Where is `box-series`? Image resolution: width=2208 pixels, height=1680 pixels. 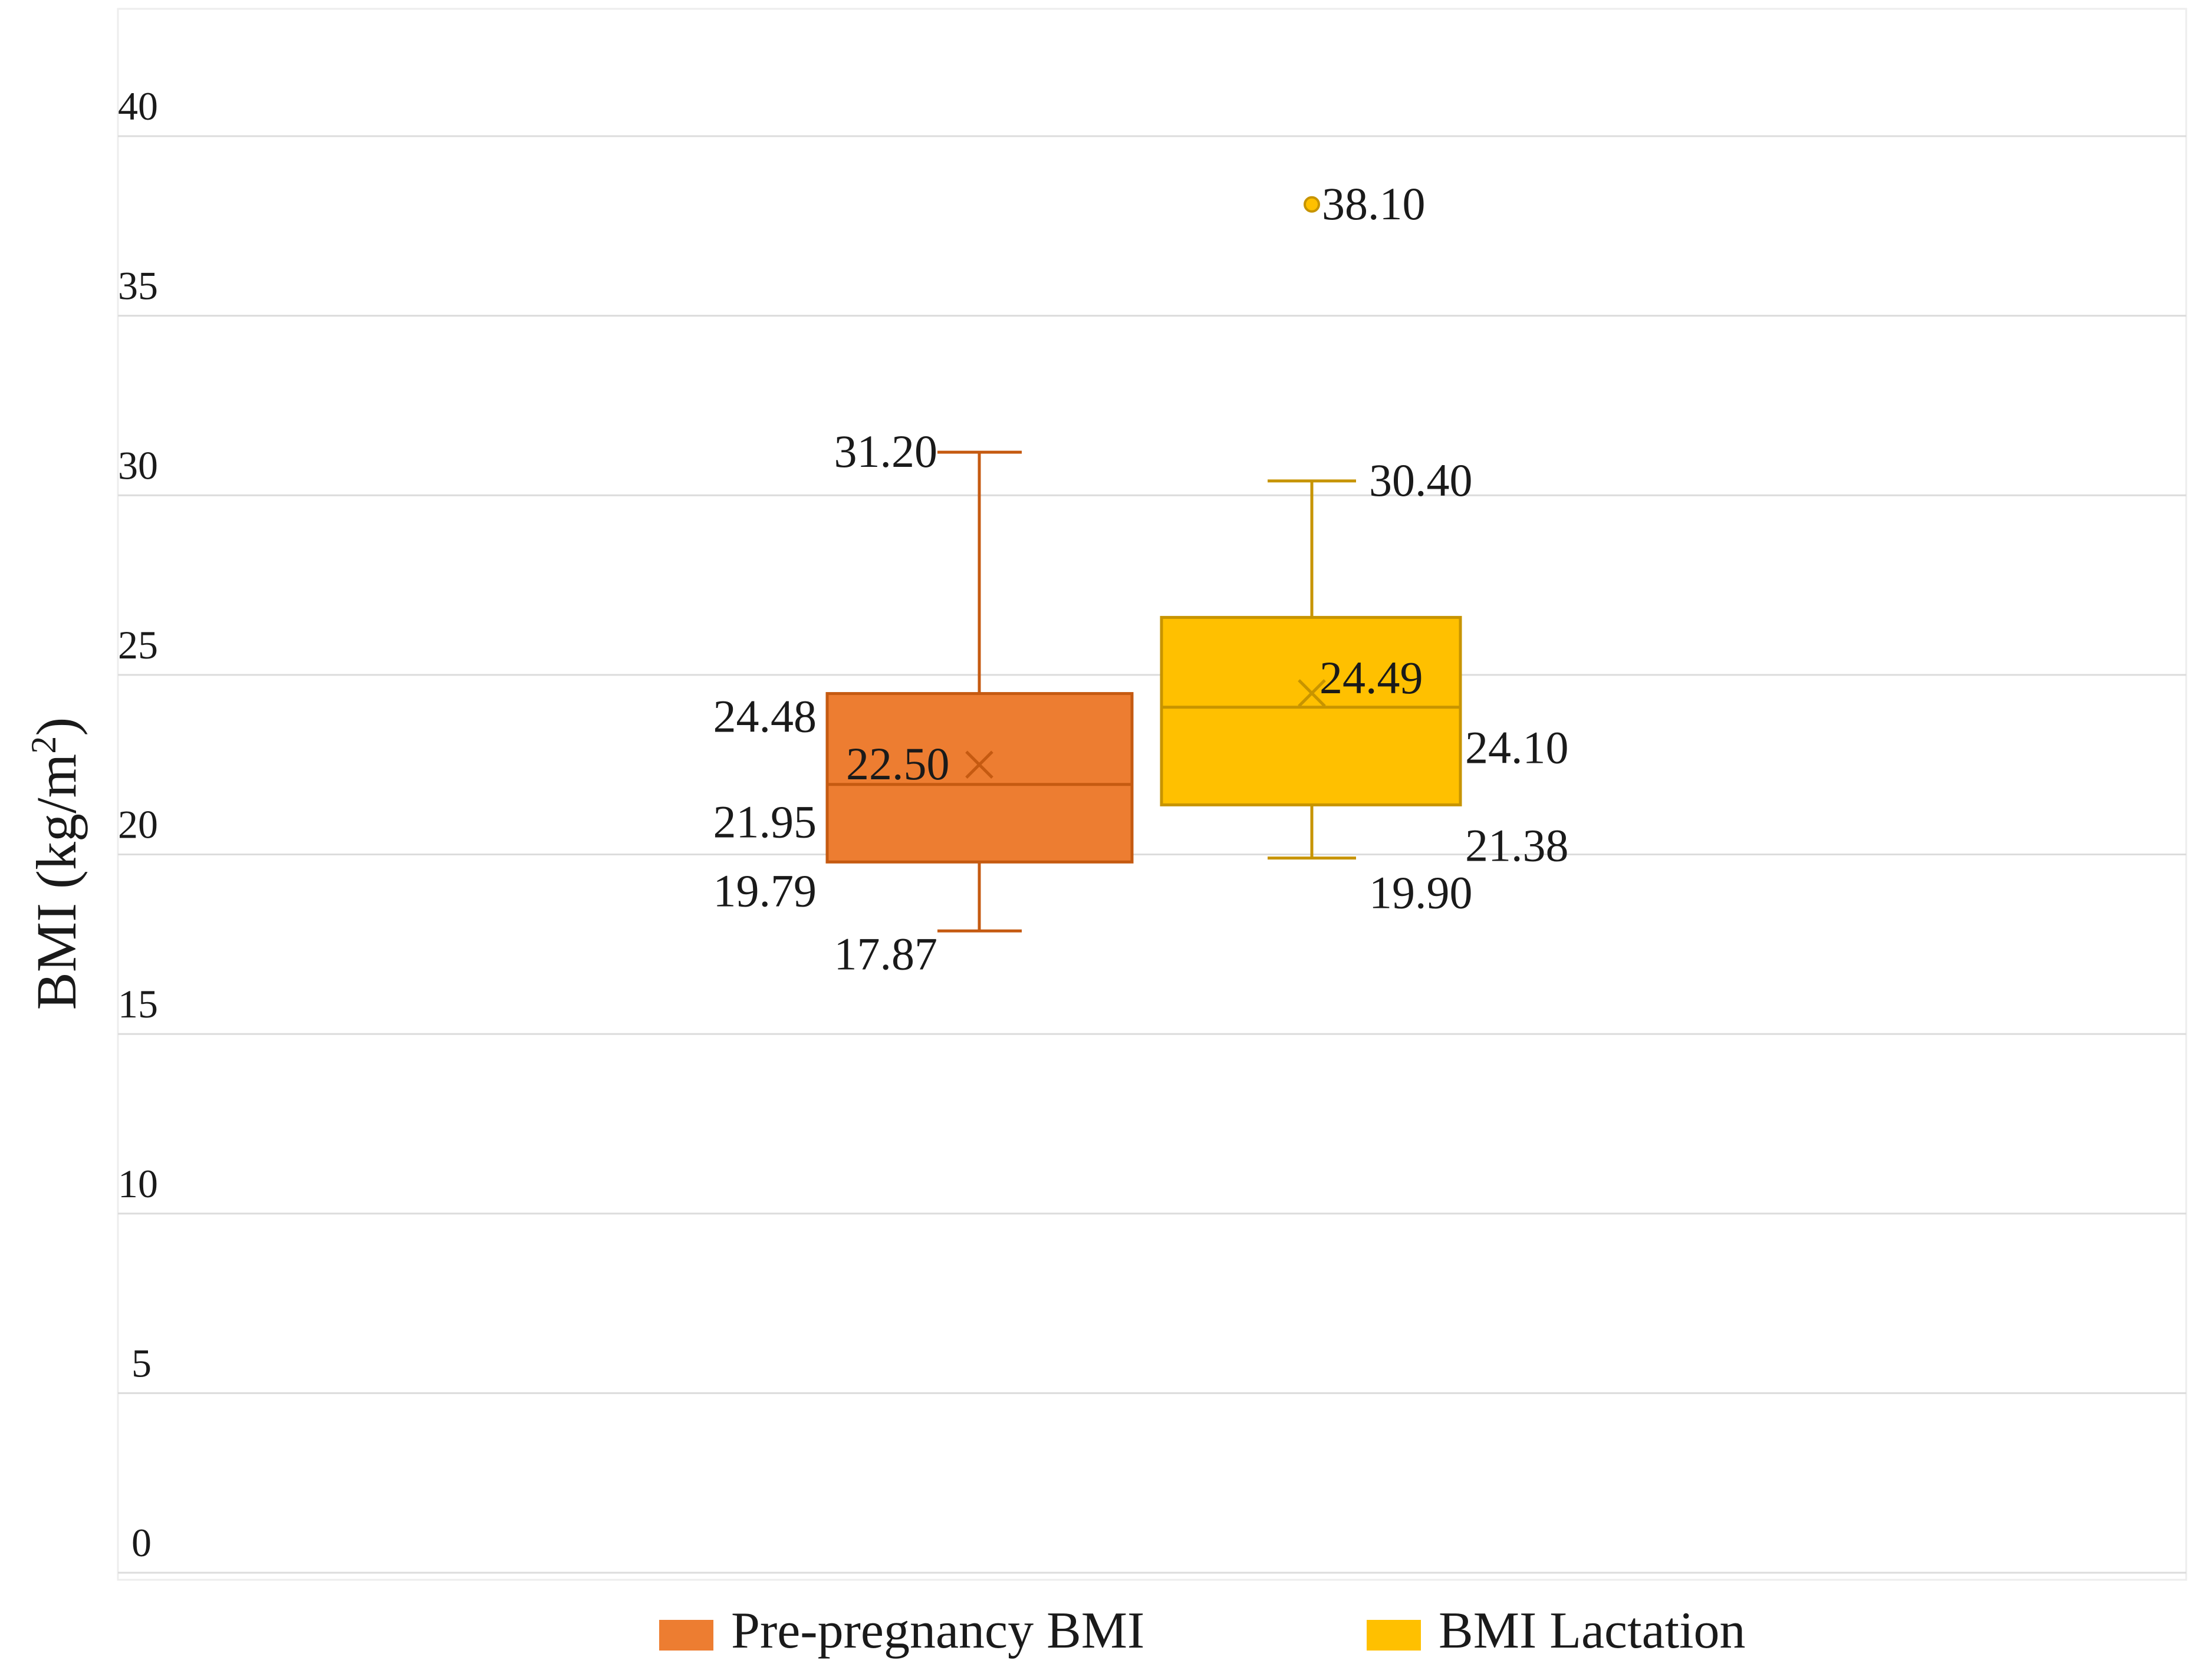 box-series is located at coordinates (1143, 564).